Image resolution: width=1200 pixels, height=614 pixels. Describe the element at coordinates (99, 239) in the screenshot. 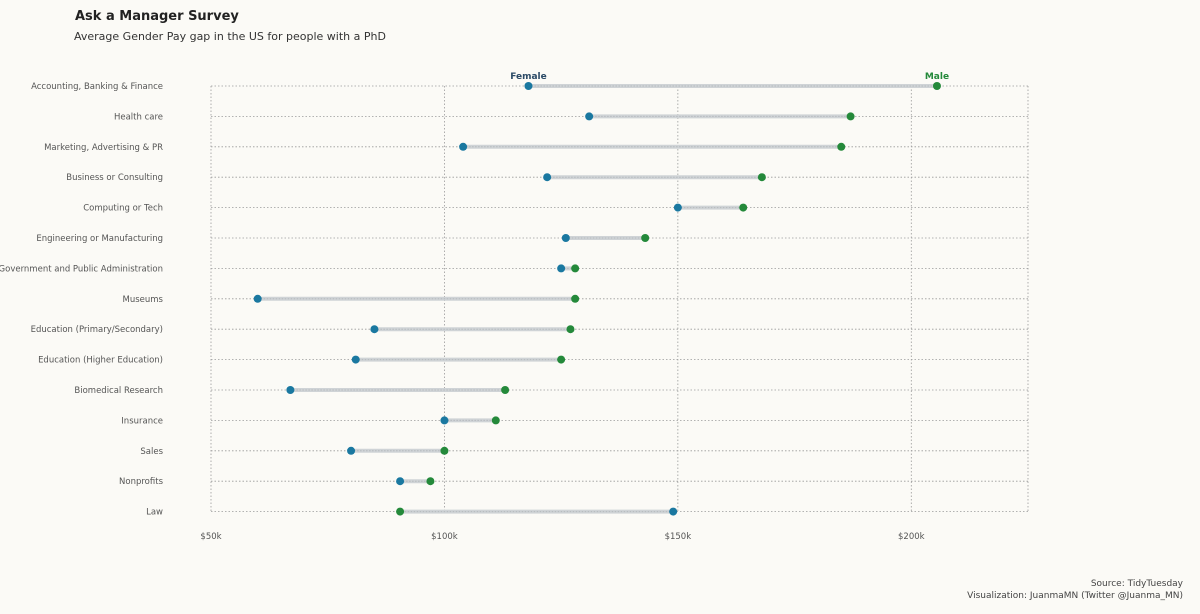

I see `category-label: Engineering or Manufacturing` at that location.